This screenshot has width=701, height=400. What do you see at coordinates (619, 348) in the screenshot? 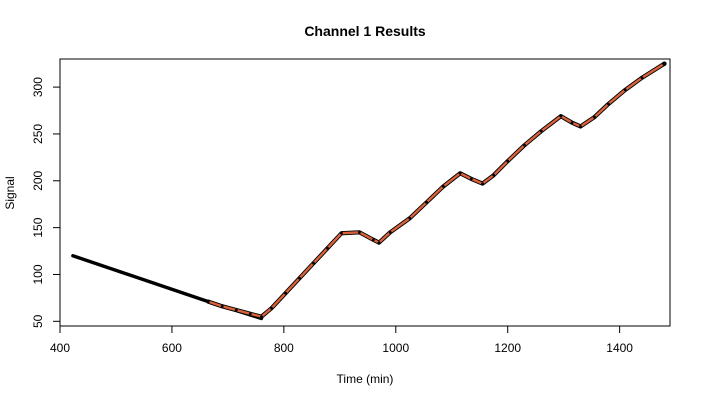
I see `x-tick-label: 1400` at bounding box center [619, 348].